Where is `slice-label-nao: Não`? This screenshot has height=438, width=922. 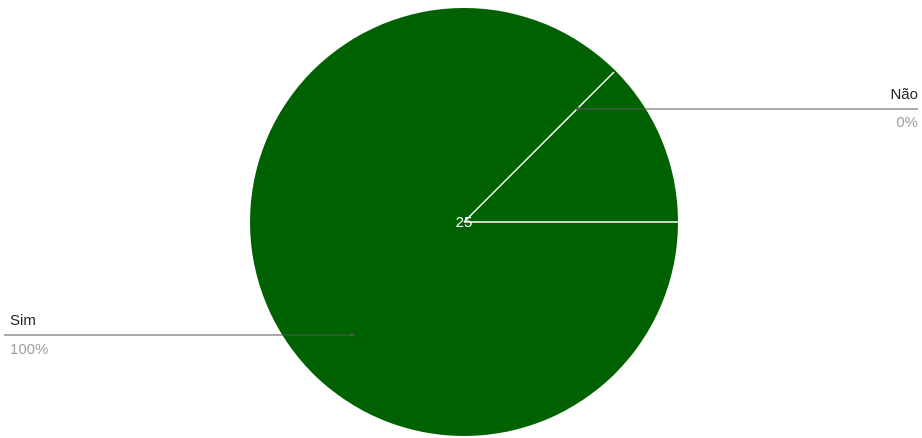 slice-label-nao: Não is located at coordinates (904, 94).